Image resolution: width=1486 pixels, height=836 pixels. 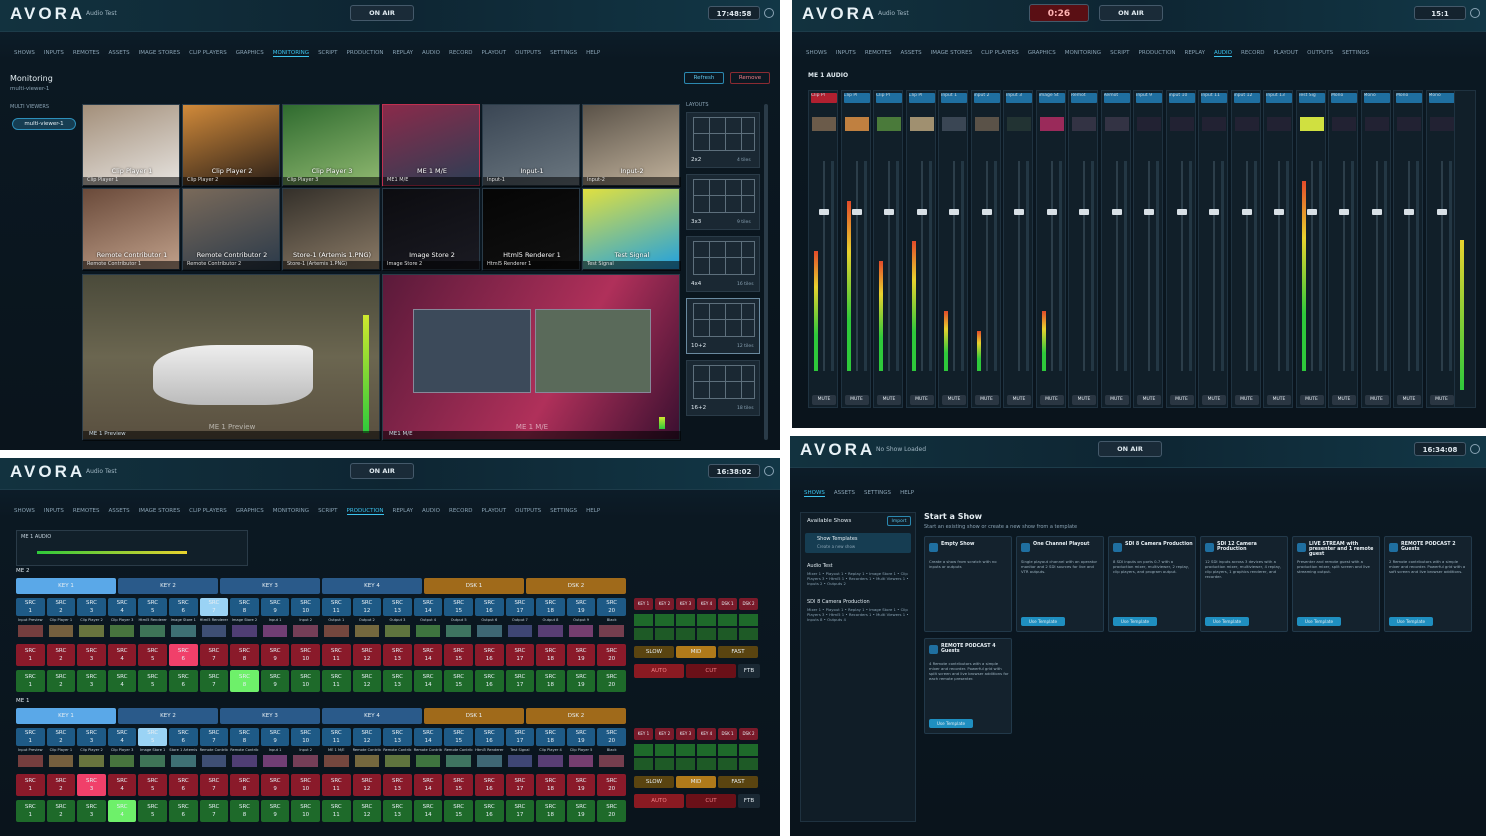 What do you see at coordinates (458, 607) in the screenshot?
I see `source-button: SRC 15` at bounding box center [458, 607].